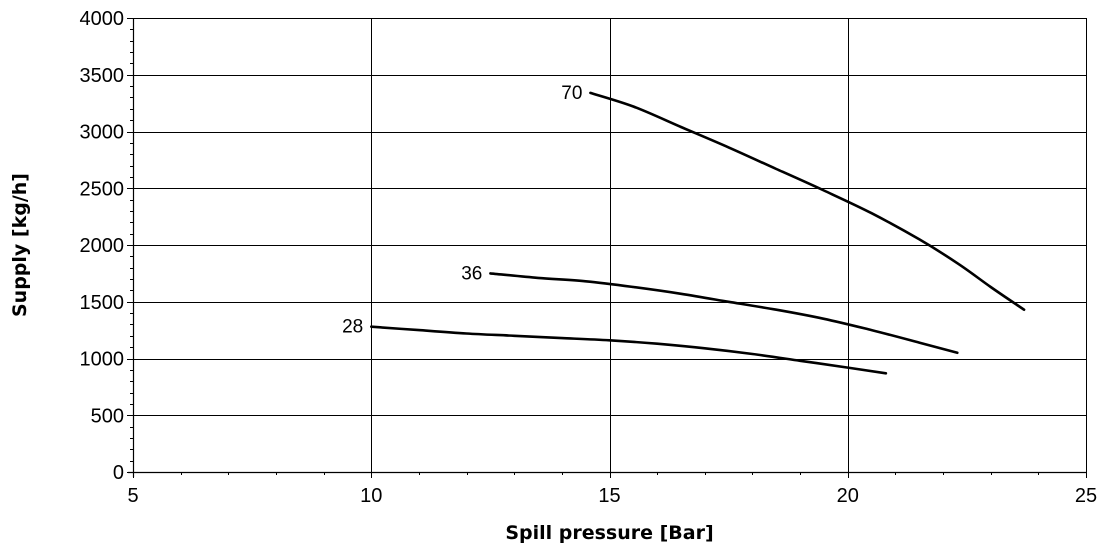  I want to click on x-tick-label: 20, so click(848, 496).